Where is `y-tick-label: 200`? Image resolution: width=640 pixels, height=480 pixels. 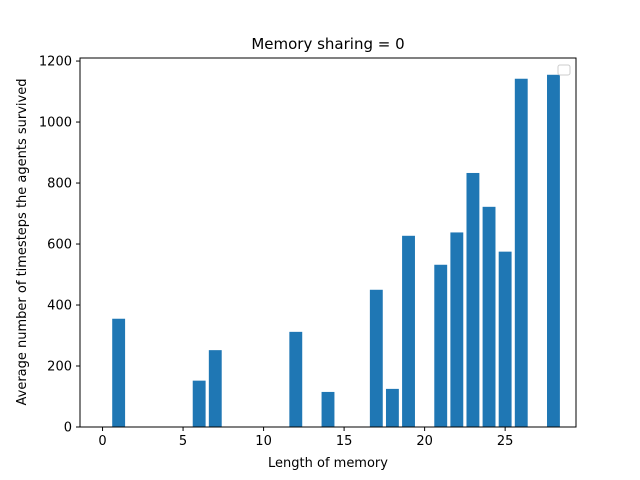
y-tick-label: 200 is located at coordinates (59, 367).